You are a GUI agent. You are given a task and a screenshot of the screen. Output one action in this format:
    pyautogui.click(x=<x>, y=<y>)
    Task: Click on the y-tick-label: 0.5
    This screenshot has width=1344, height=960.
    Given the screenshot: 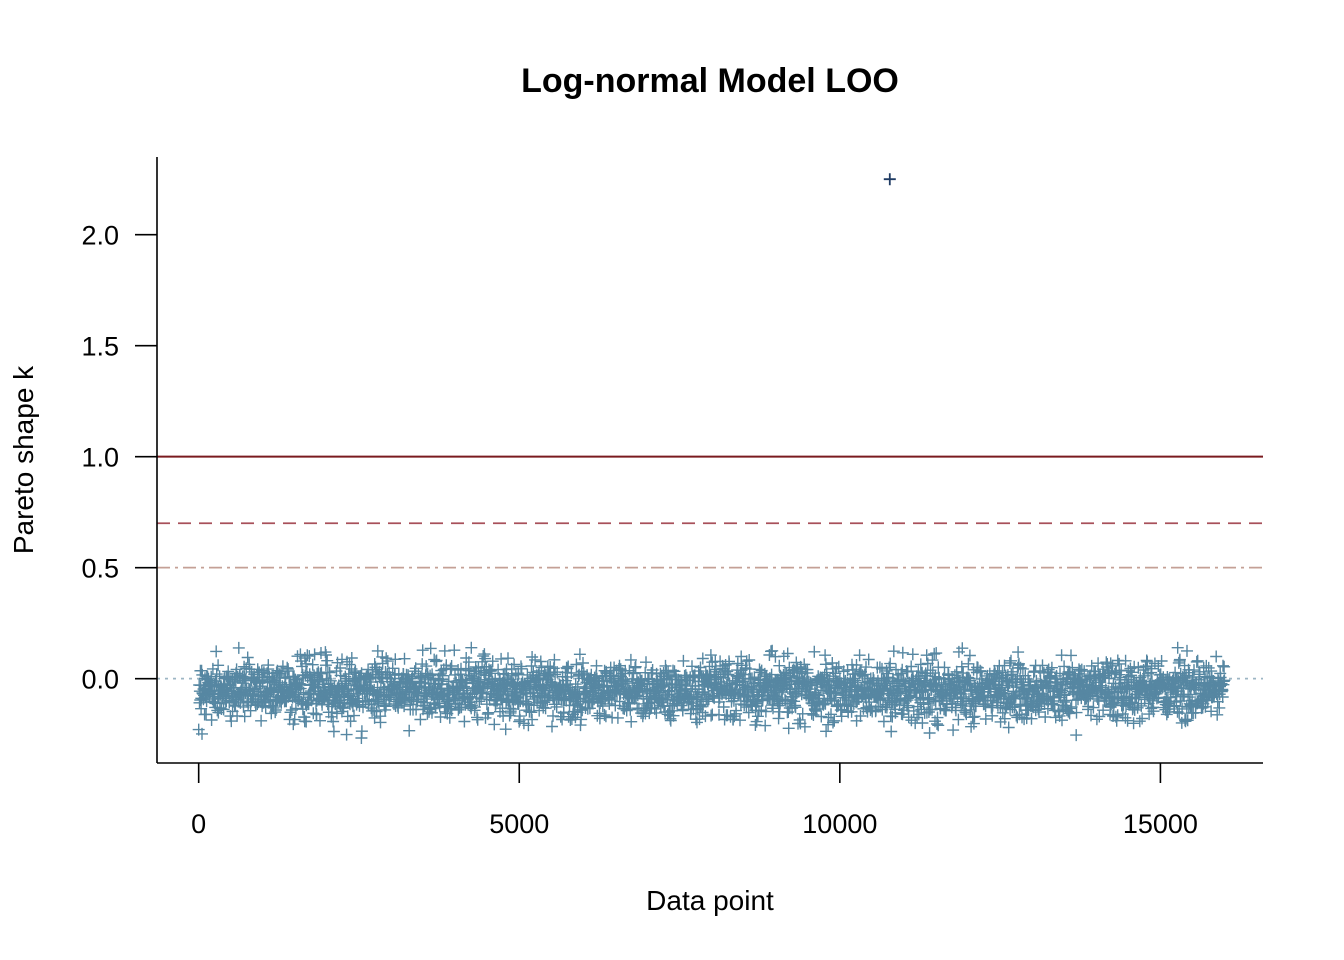 What is the action you would take?
    pyautogui.click(x=100, y=569)
    